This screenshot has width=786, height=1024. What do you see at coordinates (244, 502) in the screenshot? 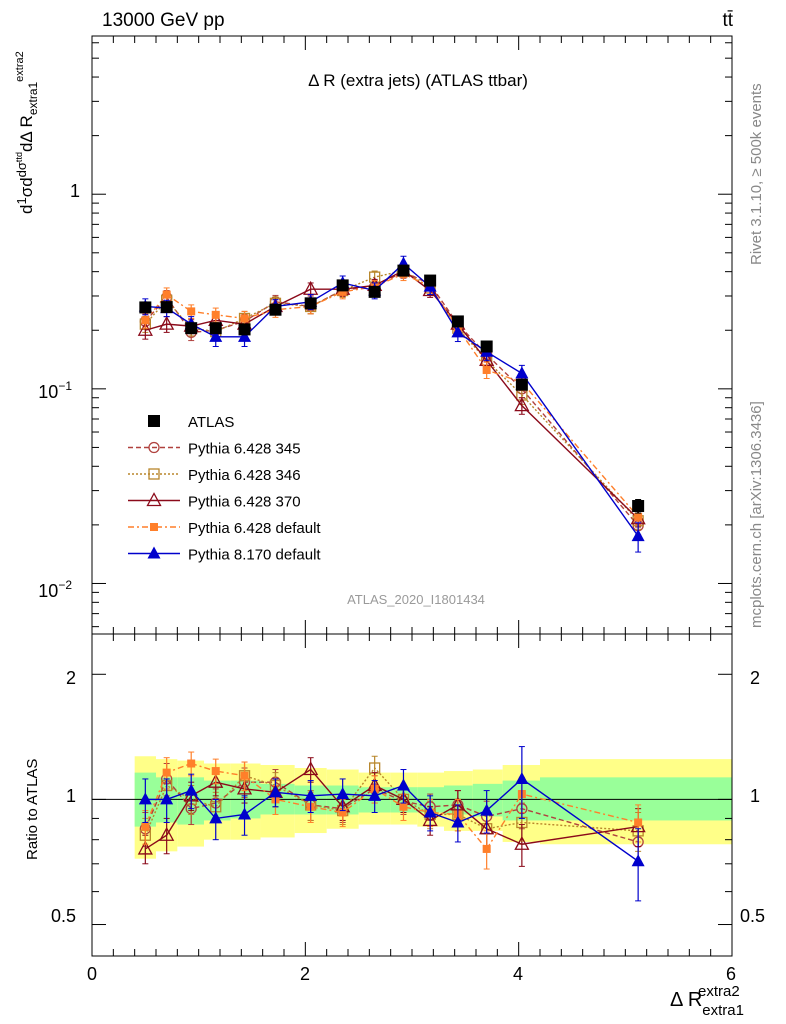
I see `legend-label: Pythia 6.428 370` at bounding box center [244, 502].